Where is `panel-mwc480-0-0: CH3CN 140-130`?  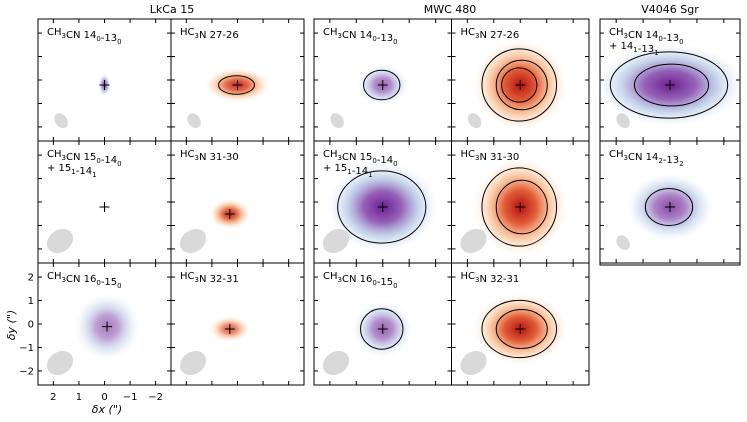
panel-mwc480-0-0: CH3CN 140-130 is located at coordinates (382, 80).